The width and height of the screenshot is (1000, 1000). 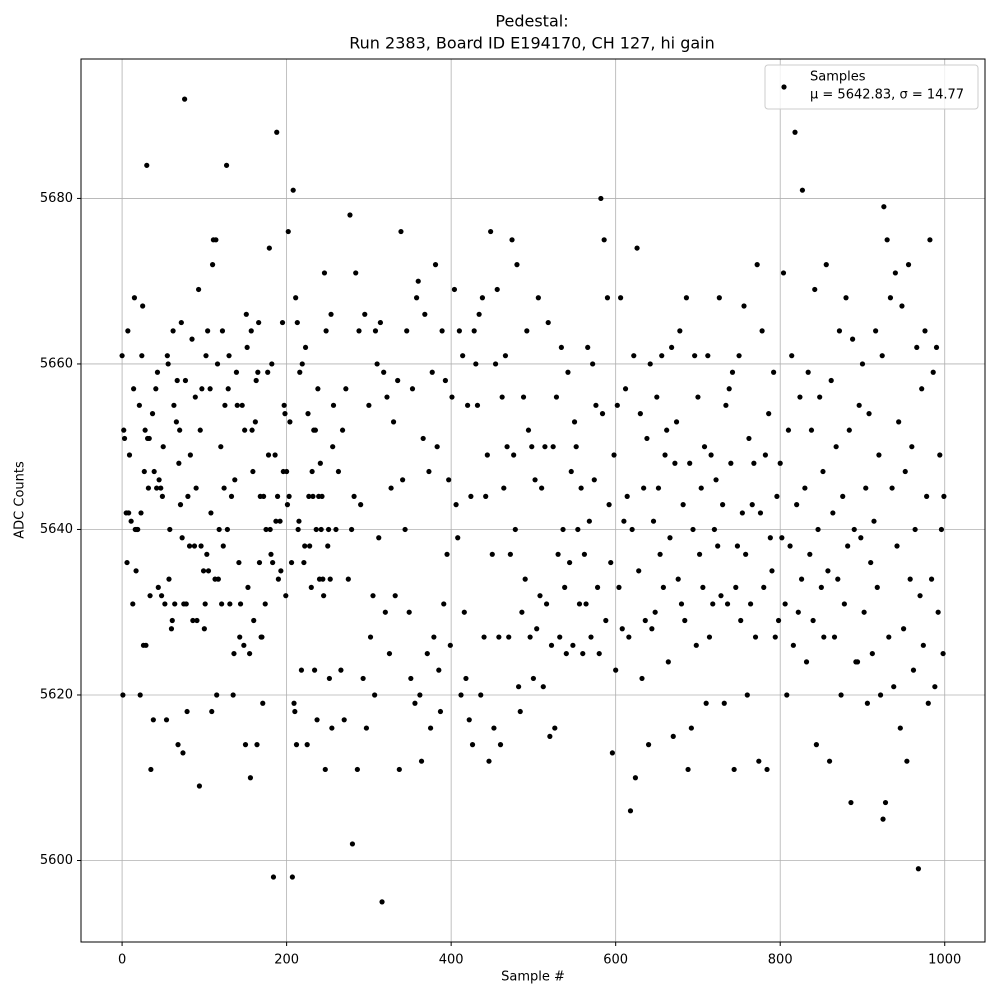 I want to click on legend-annotation: μ = 5642.83, σ = 14.77, so click(x=887, y=95).